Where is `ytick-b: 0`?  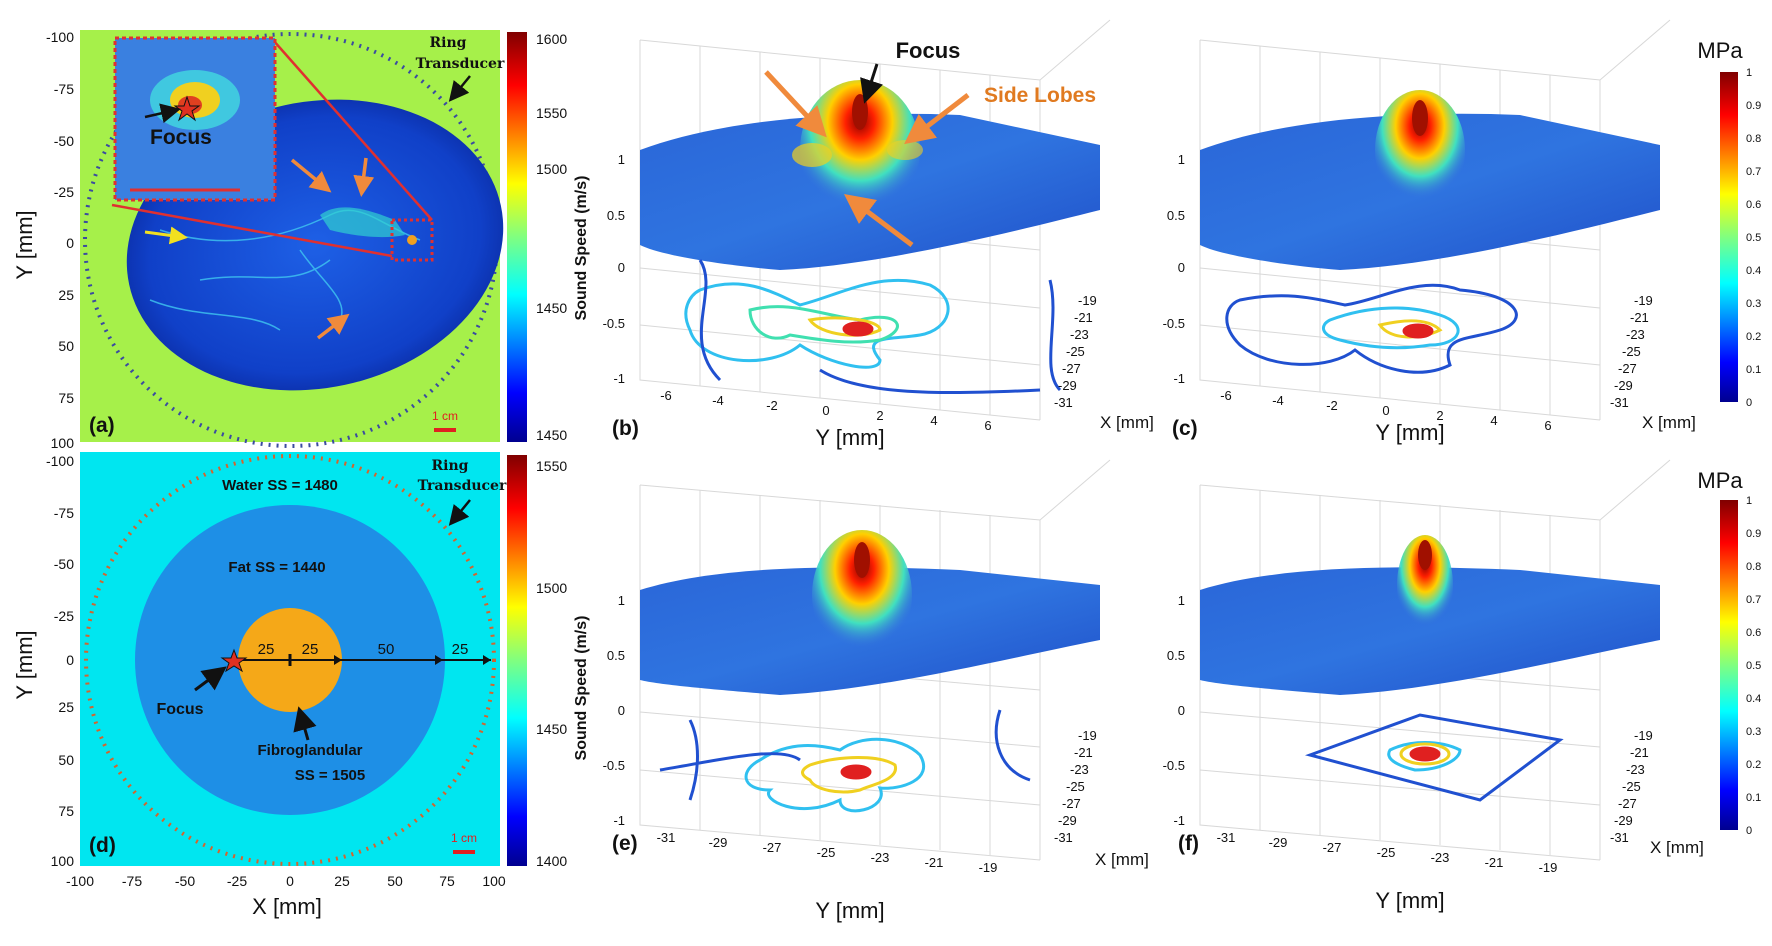 ytick-b: 0 is located at coordinates (825, 410).